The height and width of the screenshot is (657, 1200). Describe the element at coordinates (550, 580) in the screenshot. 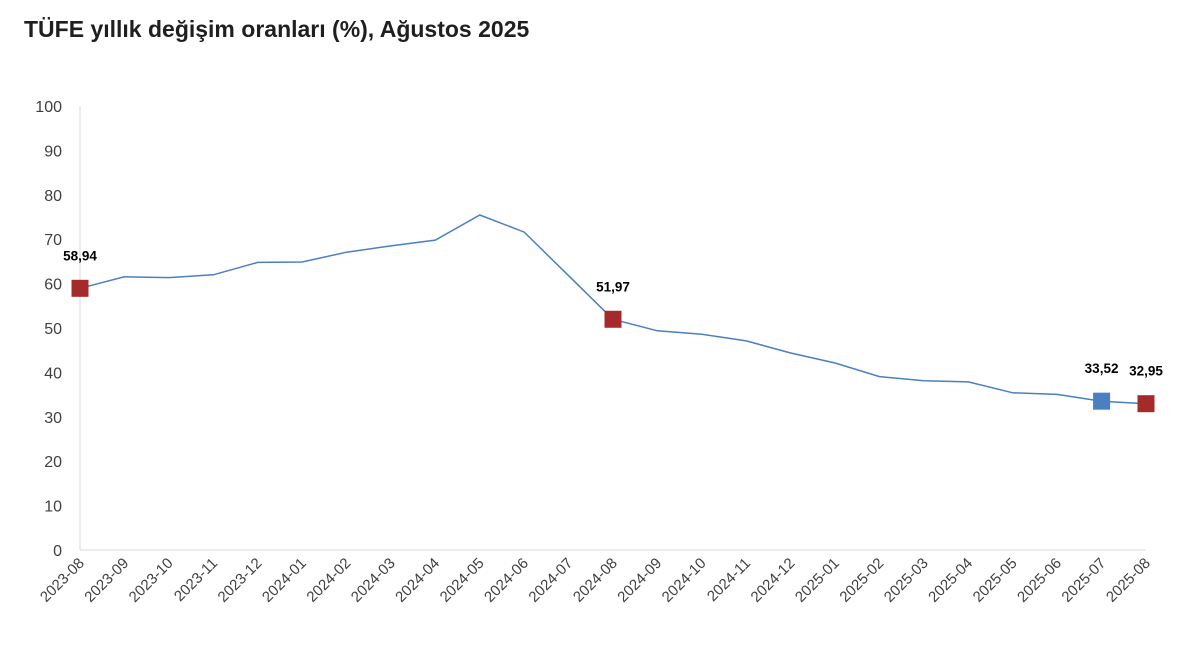

I see `x-tick-label: 2024-07` at that location.